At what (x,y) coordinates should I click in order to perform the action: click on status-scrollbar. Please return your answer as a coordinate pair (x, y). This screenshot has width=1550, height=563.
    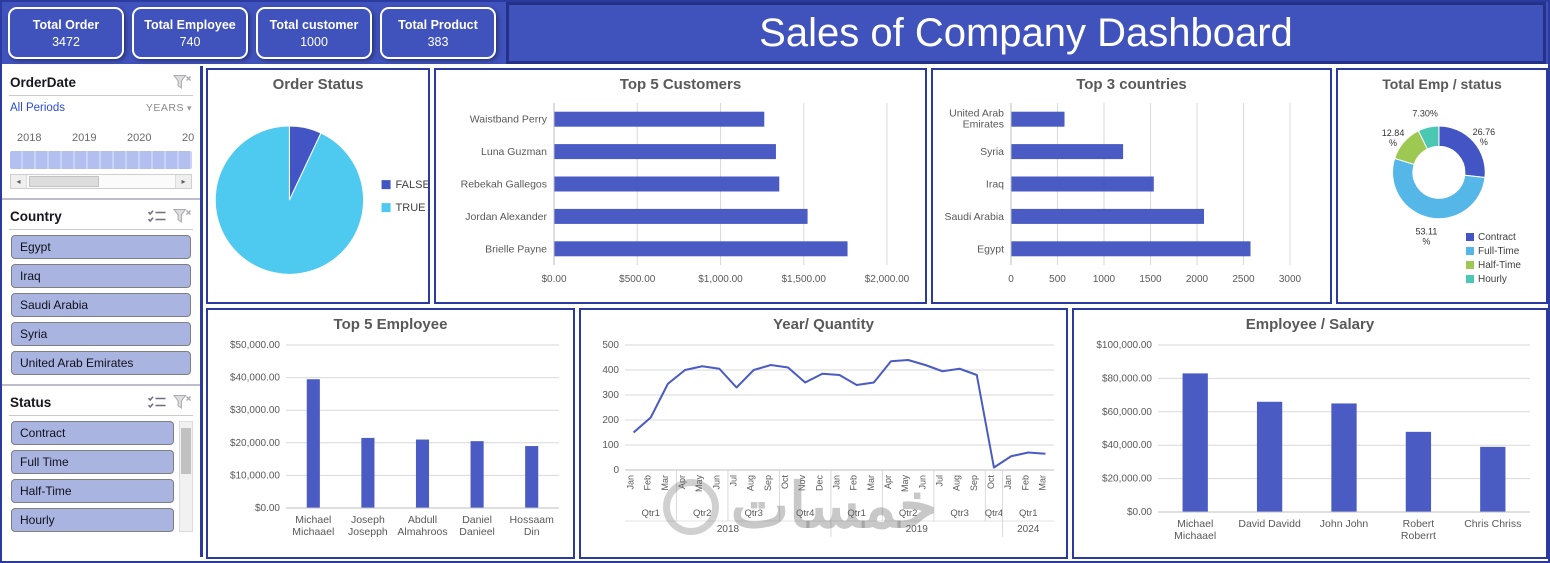
    Looking at the image, I should click on (186, 476).